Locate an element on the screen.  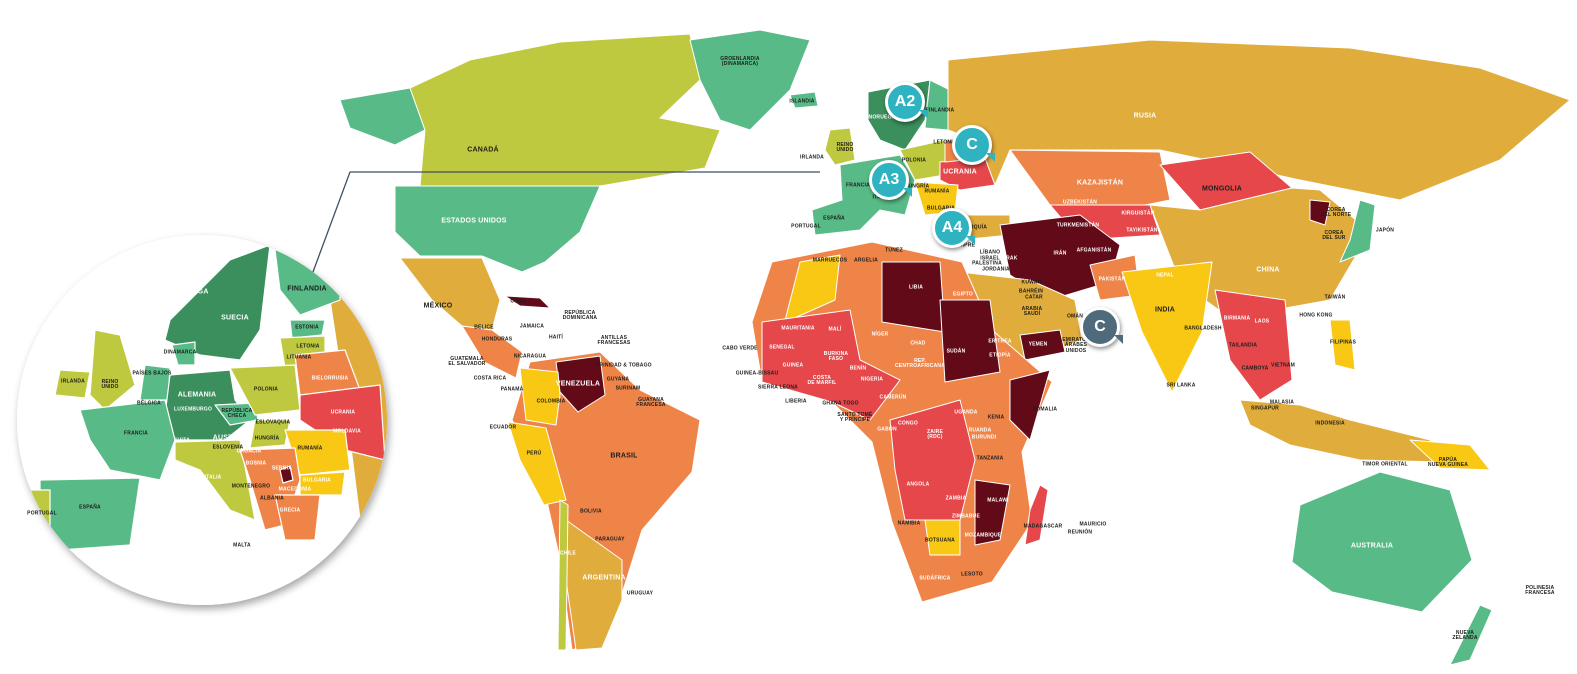
inset-label-polonia: POLONIA is located at coordinates (266, 389).